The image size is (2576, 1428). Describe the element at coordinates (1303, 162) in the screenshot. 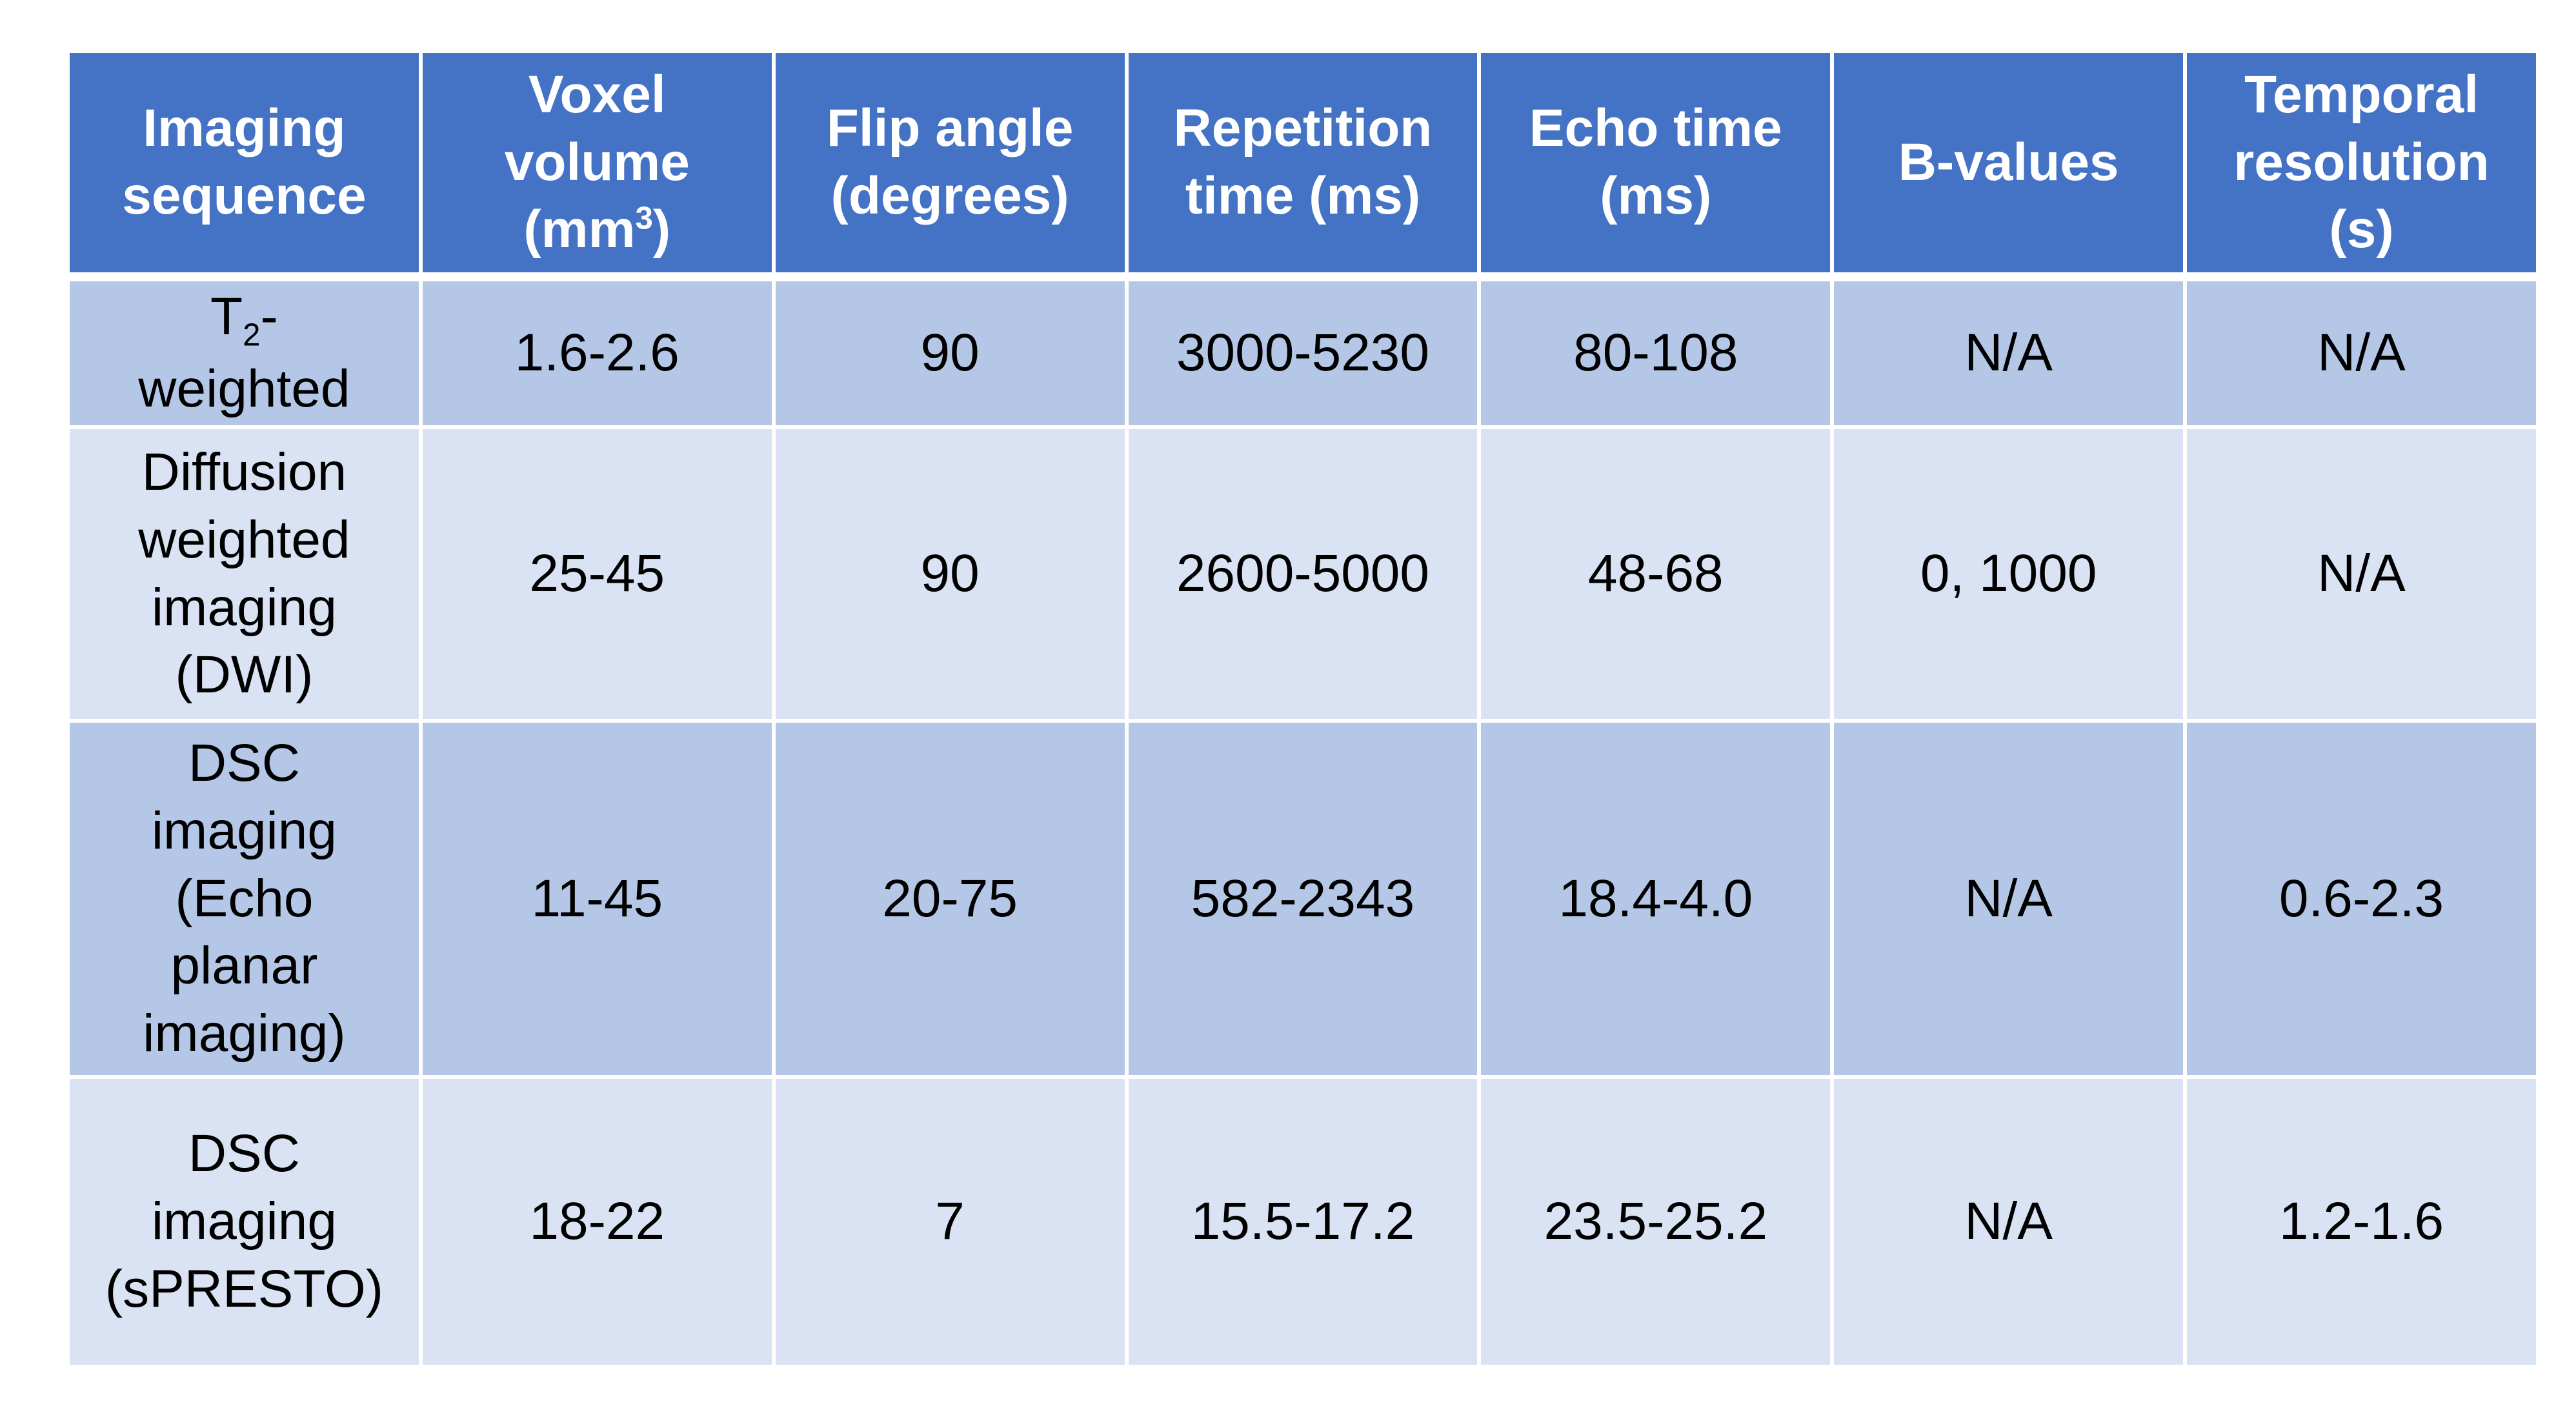

I see `cell-text: Repetition time (ms)` at that location.